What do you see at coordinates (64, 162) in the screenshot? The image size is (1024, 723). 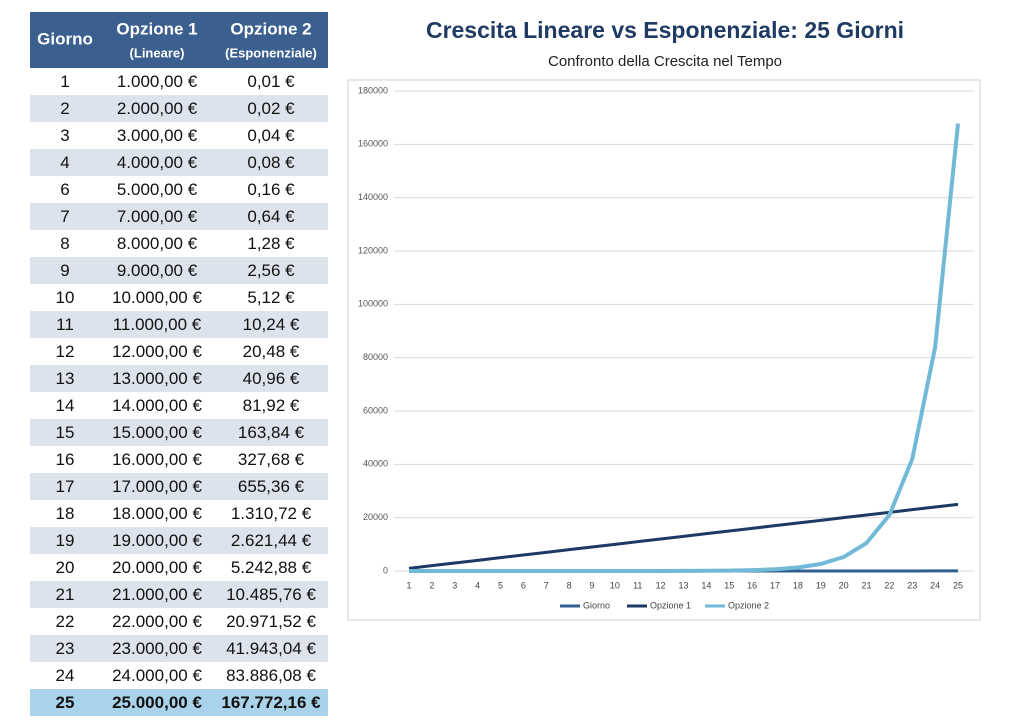 I see `table-cell: 4` at bounding box center [64, 162].